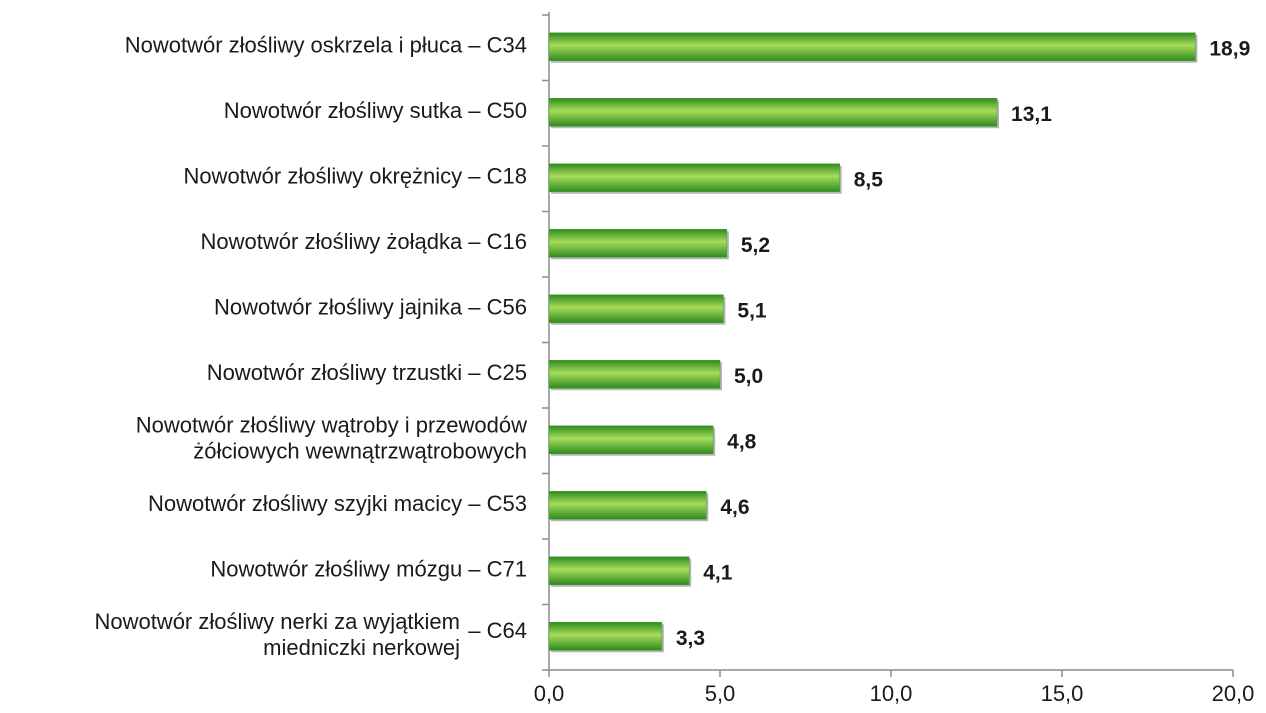 The image size is (1266, 713). Describe the element at coordinates (331, 425) in the screenshot. I see `y-tick-label: Nowotwór złośliwy wątroby i przewodów` at that location.